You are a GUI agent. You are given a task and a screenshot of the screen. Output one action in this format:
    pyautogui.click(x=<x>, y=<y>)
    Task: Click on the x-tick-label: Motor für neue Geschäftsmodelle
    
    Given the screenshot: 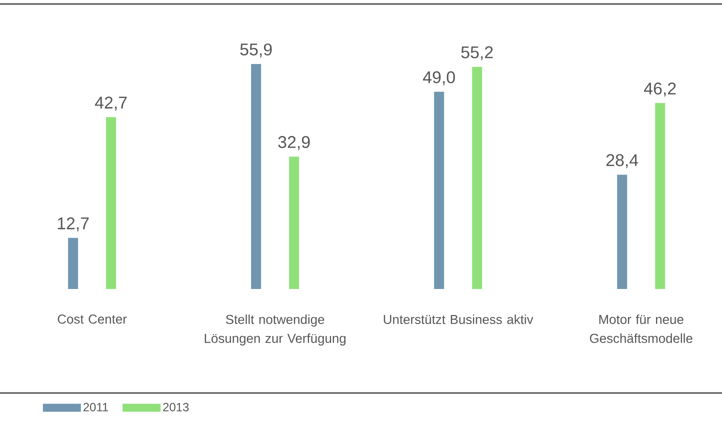 What is the action you would take?
    pyautogui.click(x=641, y=328)
    